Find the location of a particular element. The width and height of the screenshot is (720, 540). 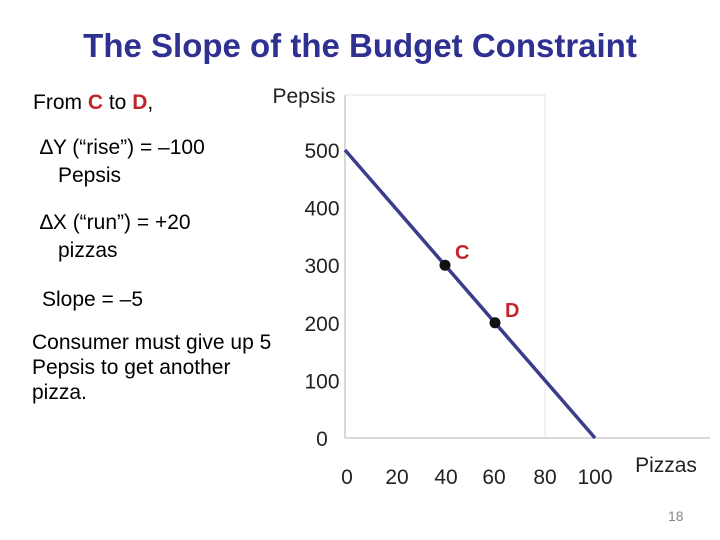

x-tick-label-20: 20 is located at coordinates (396, 477).